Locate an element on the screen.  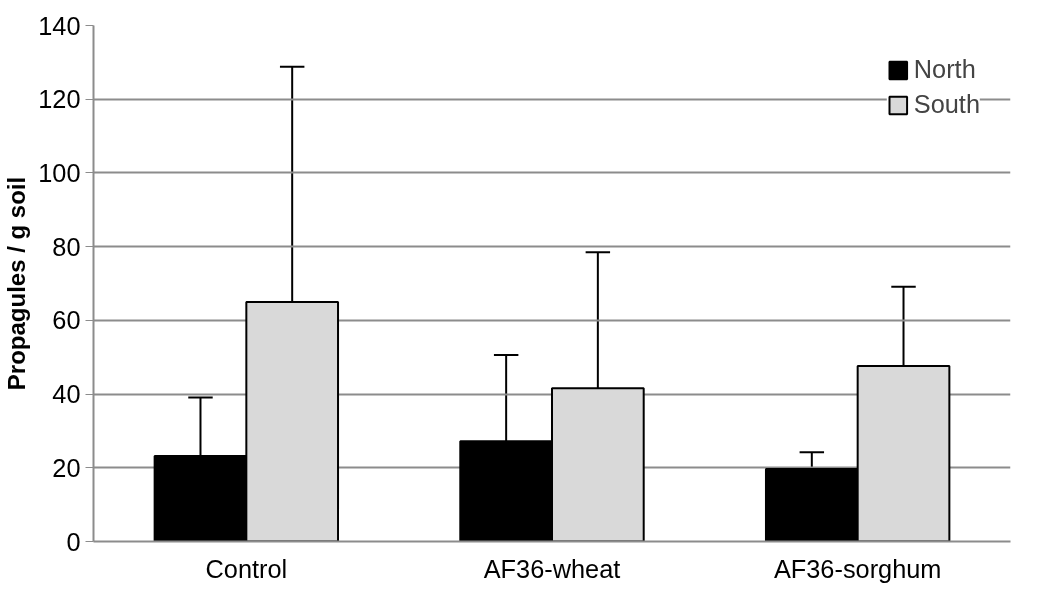
y-tick-label: 40 is located at coordinates (66, 394).